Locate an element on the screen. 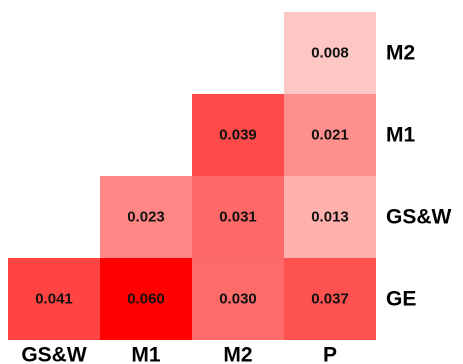  y-tick-label-m1: M1 is located at coordinates (400, 135).